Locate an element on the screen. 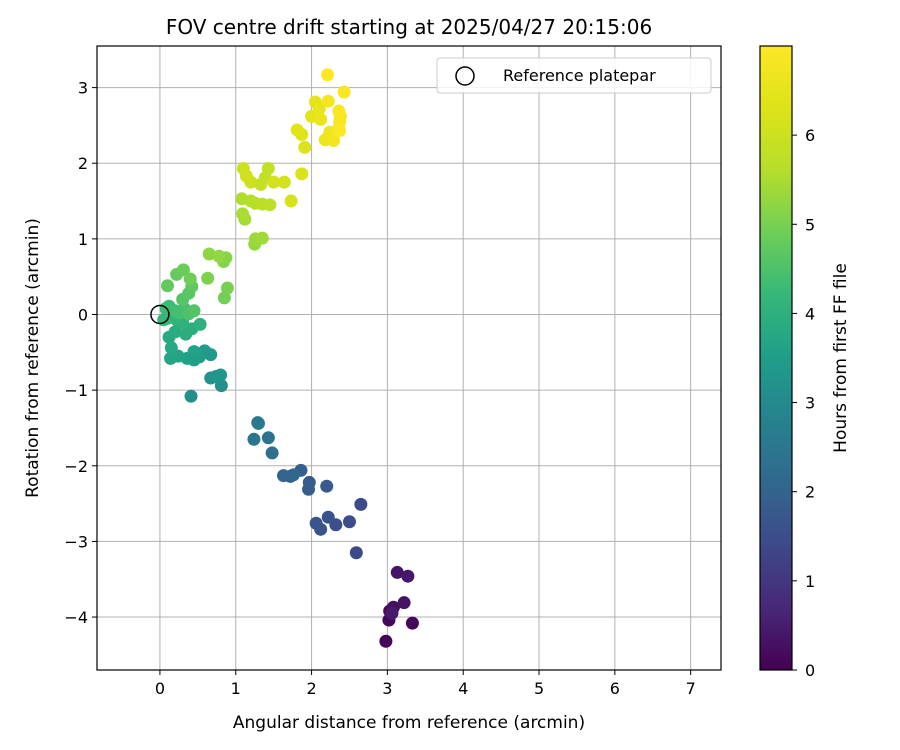 Image resolution: width=900 pixels, height=750 pixels. legend-marker is located at coordinates (465, 76).